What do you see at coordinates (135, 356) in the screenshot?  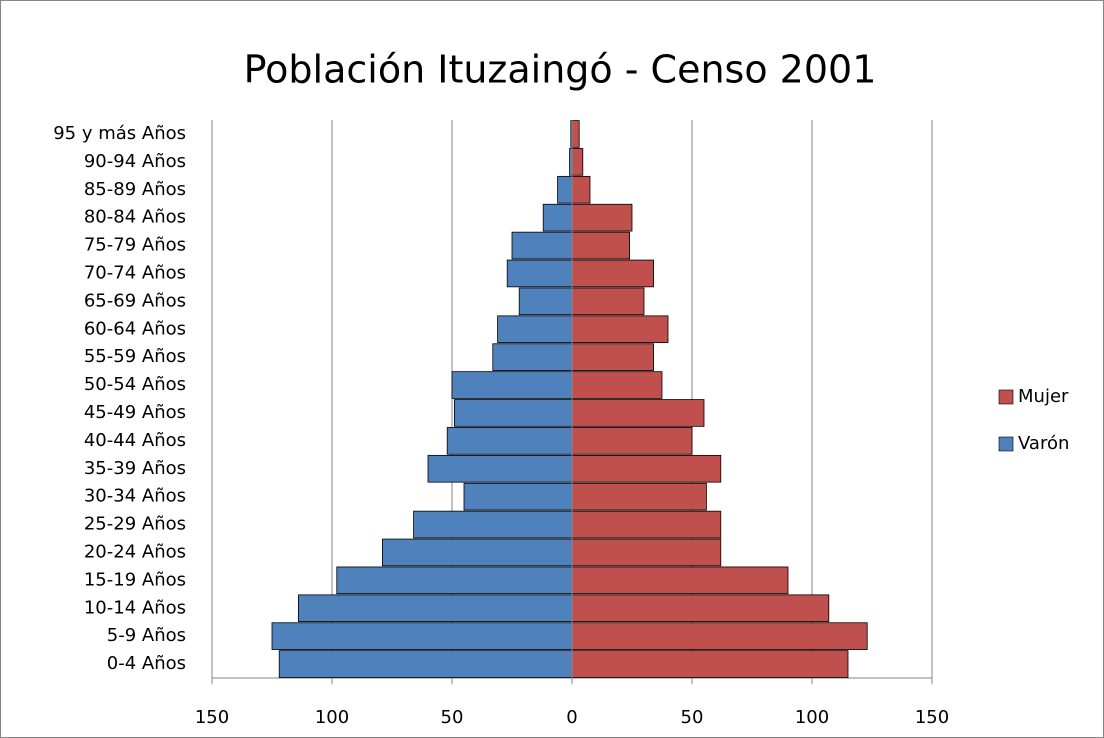 I see `y-tick-label: 55-59 Años` at bounding box center [135, 356].